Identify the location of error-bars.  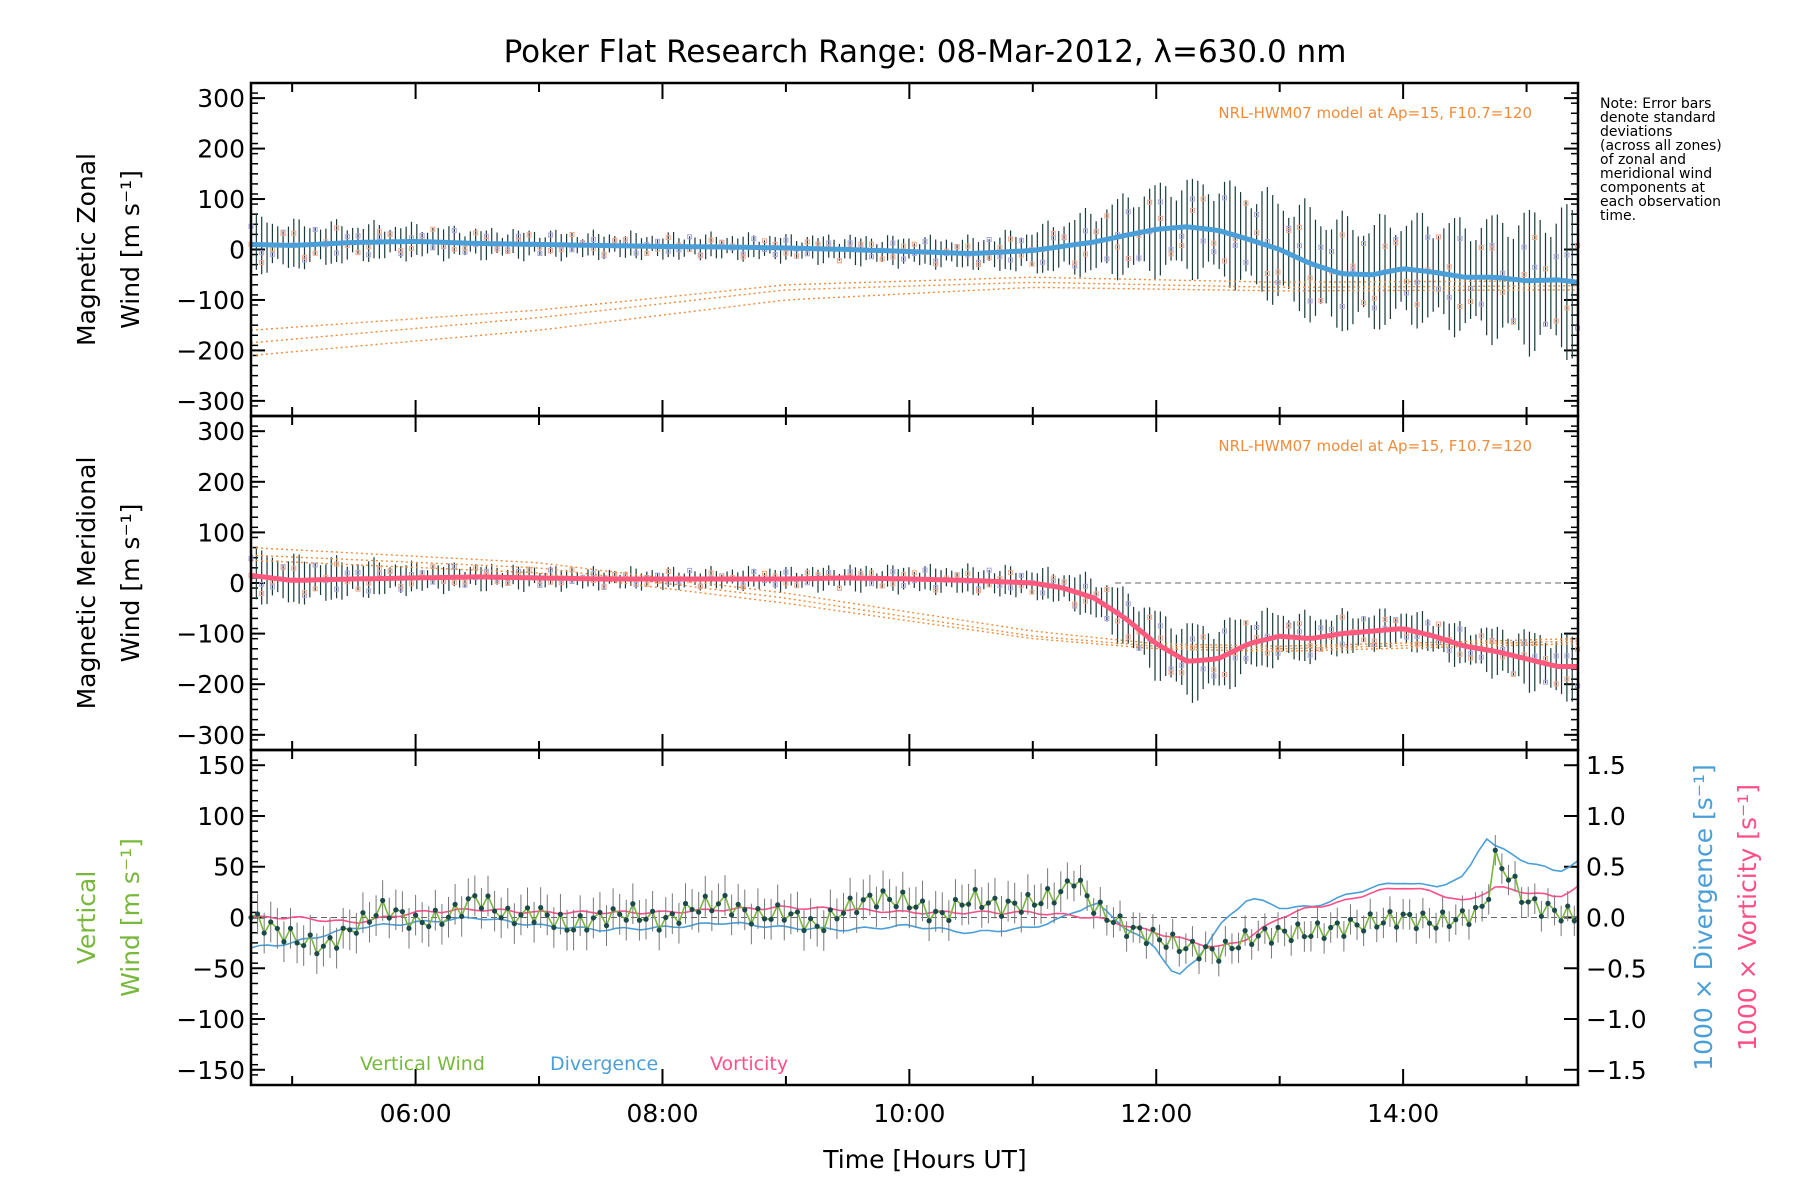
(914, 624).